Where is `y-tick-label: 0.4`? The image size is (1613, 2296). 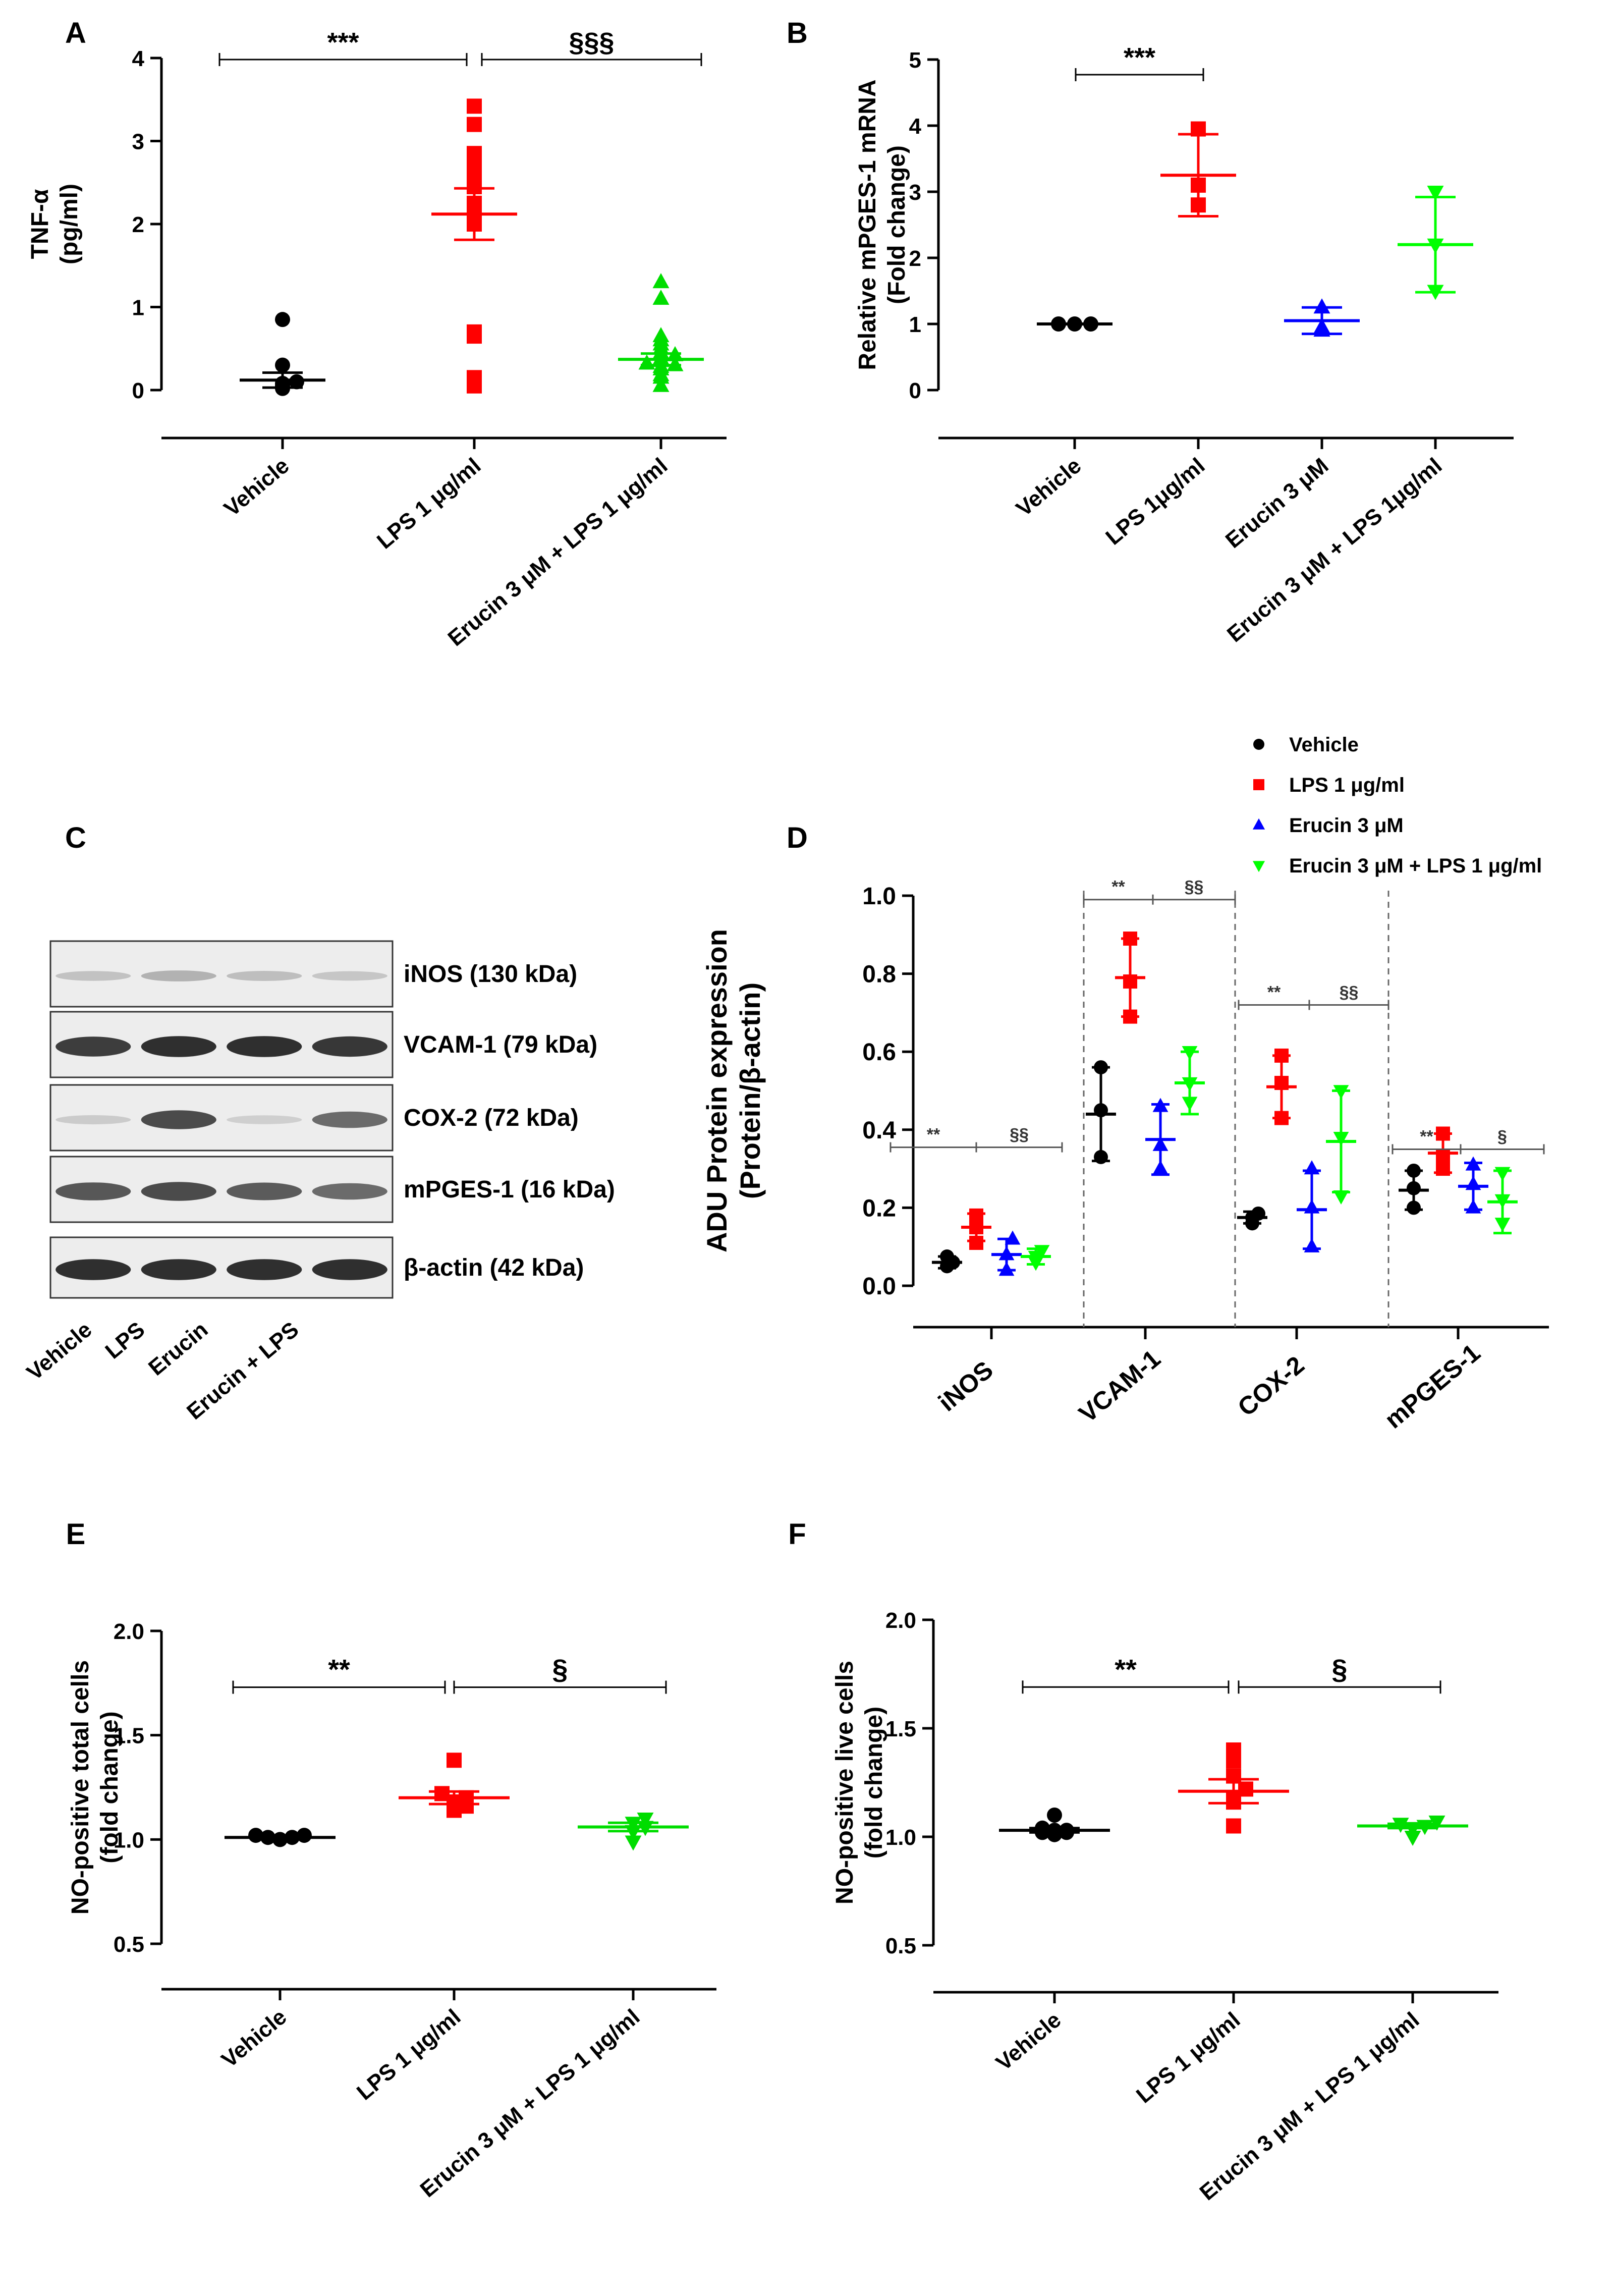
y-tick-label: 0.4 is located at coordinates (879, 1130).